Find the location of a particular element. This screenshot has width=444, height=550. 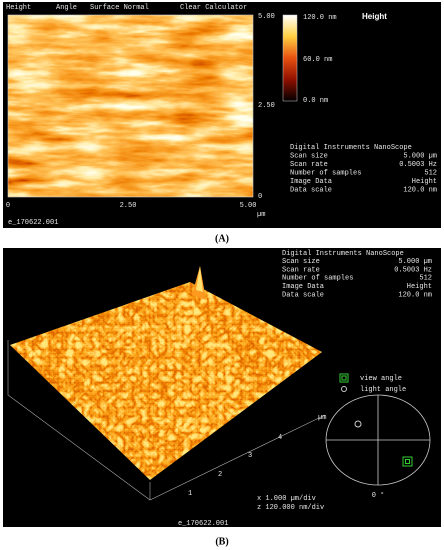

light-angle: light angle is located at coordinates (383, 390).